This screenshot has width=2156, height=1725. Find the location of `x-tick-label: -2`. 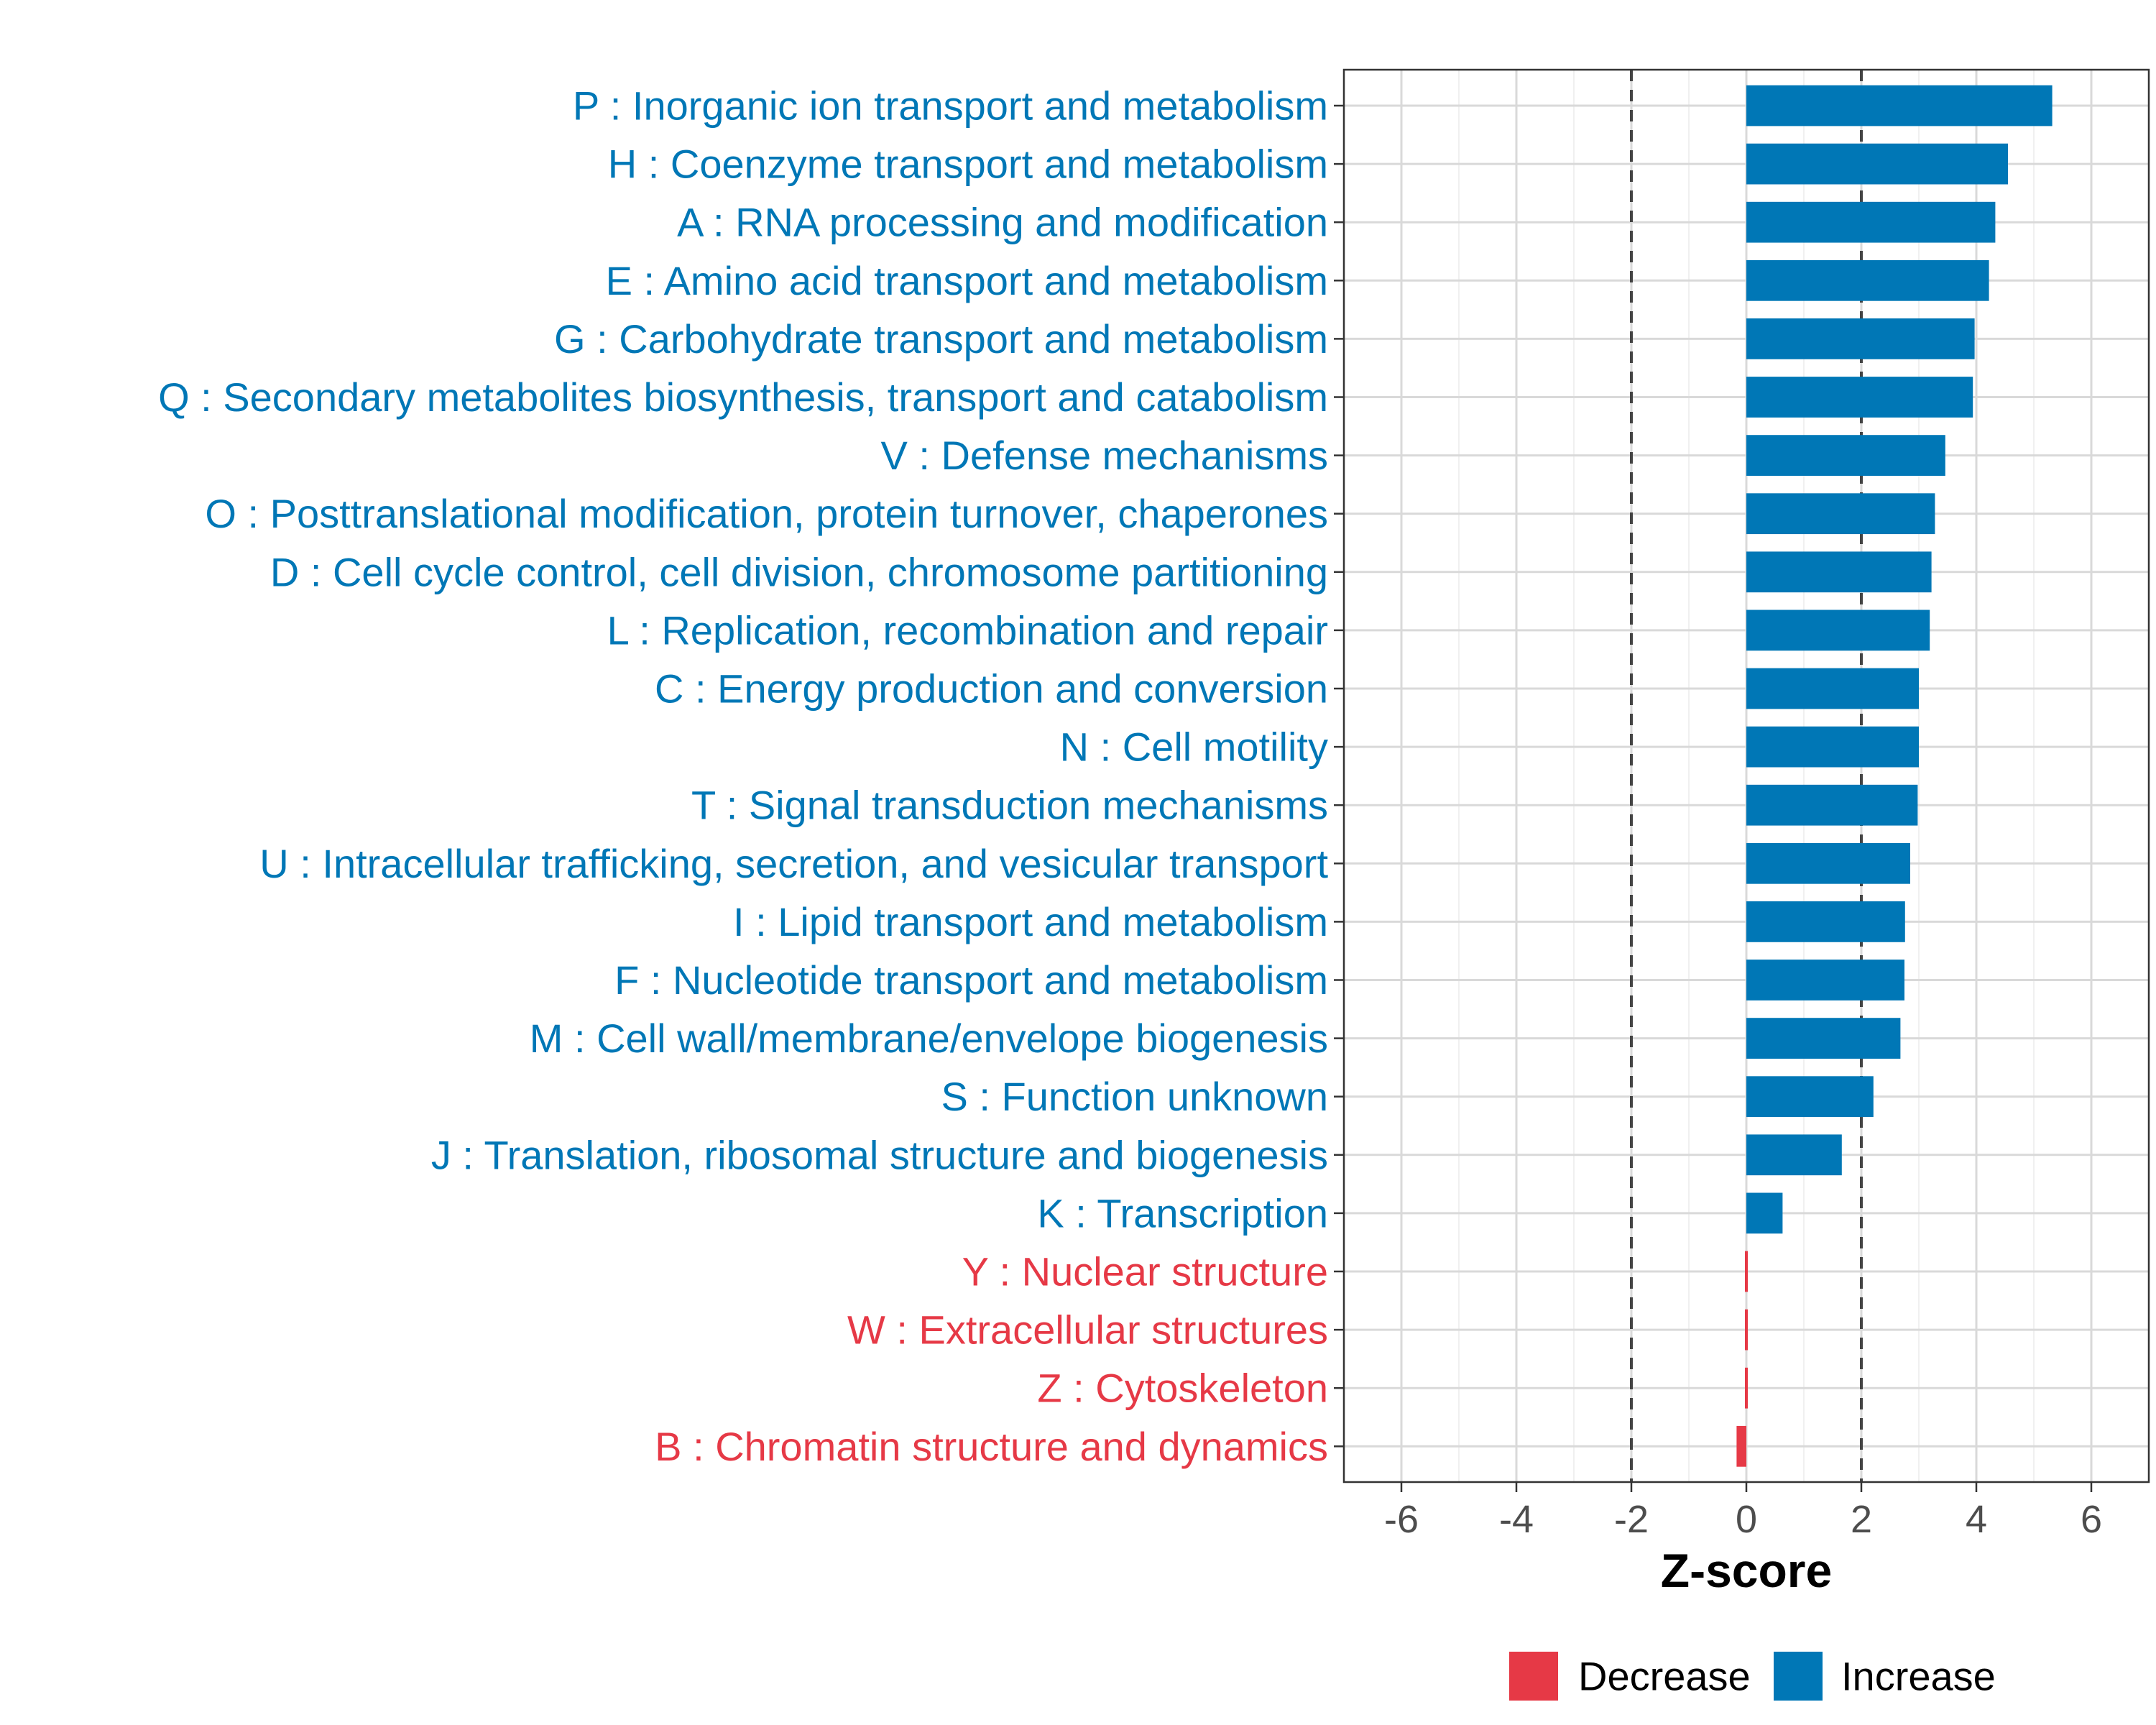

x-tick-label: -2 is located at coordinates (1632, 1519).